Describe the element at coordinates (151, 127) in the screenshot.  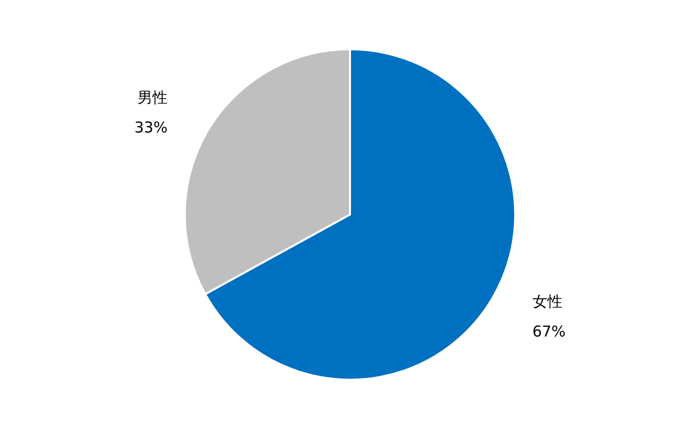
I see `data-label: 33%` at that location.